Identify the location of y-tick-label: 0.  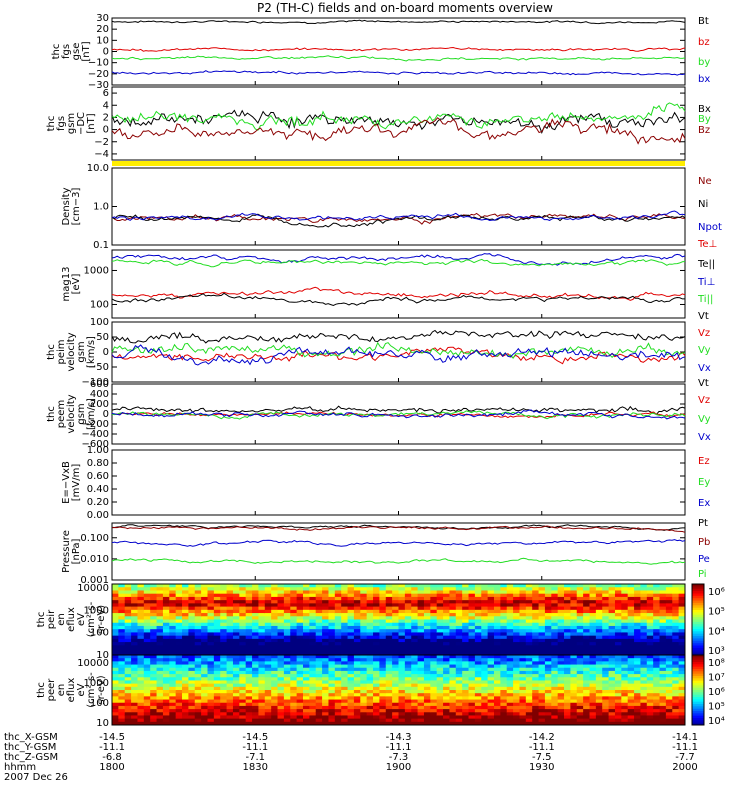
(106, 414).